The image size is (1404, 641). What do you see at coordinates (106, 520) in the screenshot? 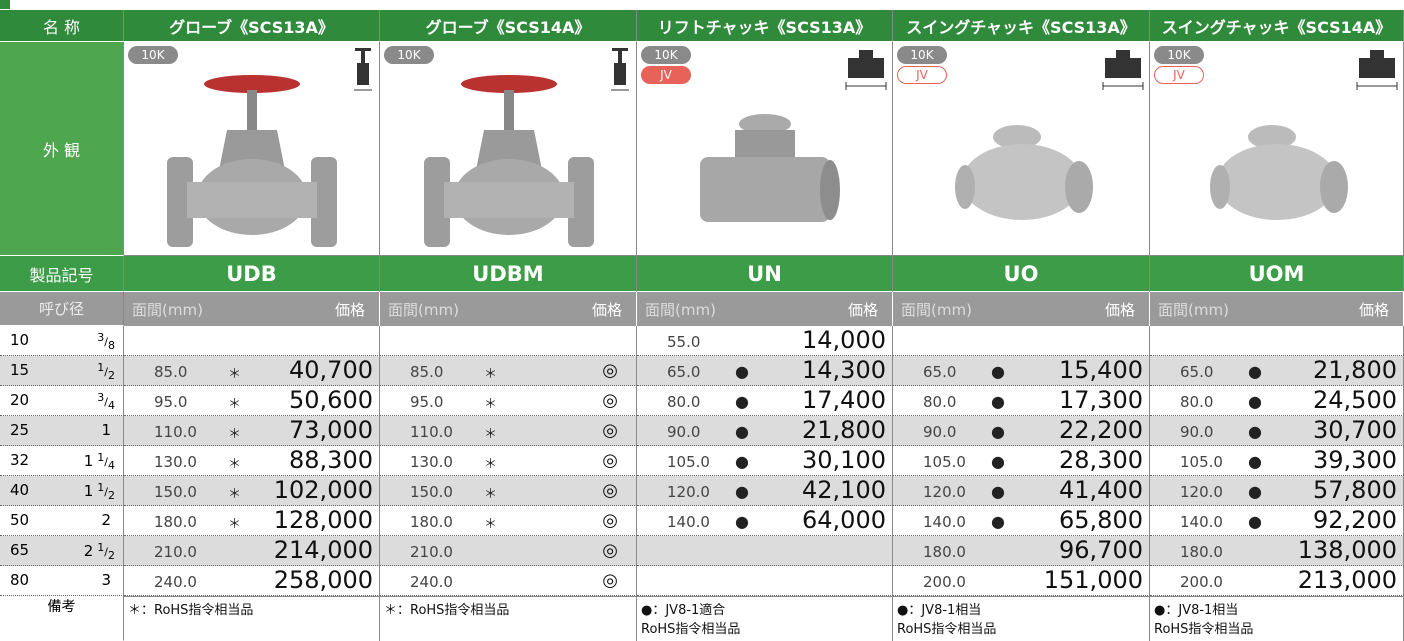
I see `inch-whole: 2` at bounding box center [106, 520].